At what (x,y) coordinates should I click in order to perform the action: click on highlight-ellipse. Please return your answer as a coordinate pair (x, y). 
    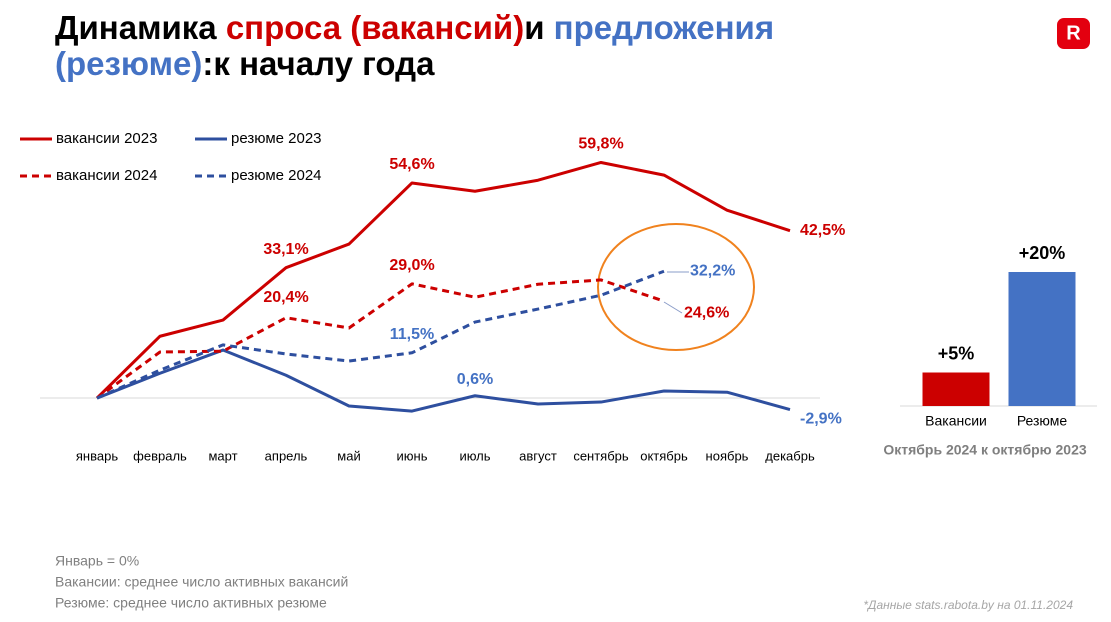
    Looking at the image, I should click on (676, 287).